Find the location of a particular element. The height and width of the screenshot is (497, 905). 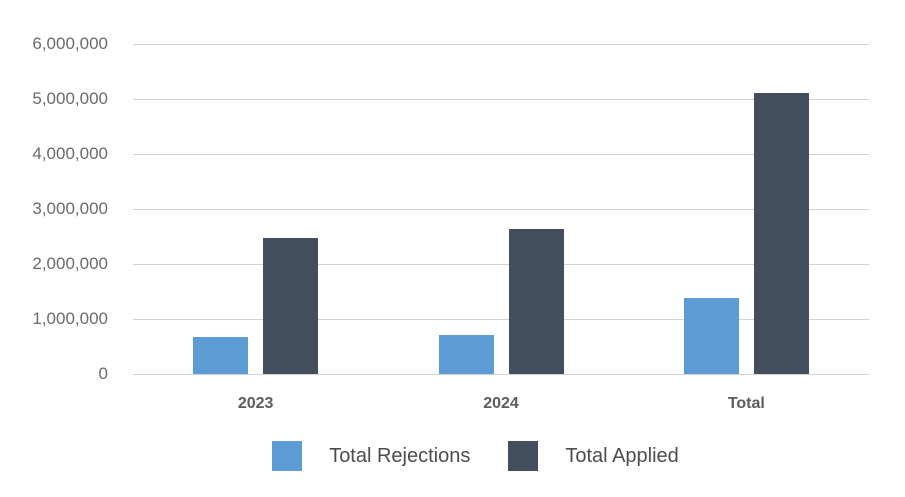

chart-legend: Total Rejections Total Applied is located at coordinates (452, 456).